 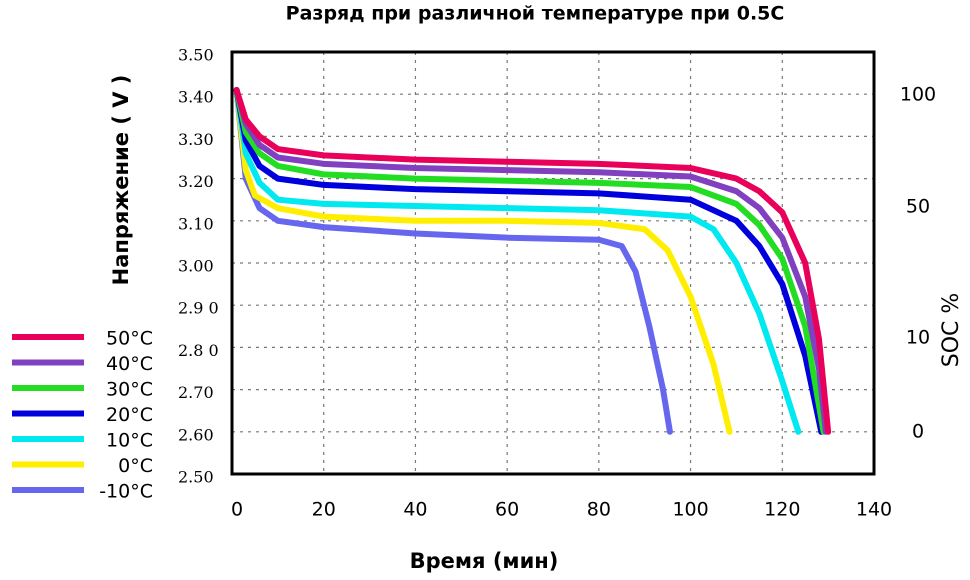 I want to click on y2-tick-label: 50, so click(x=918, y=207).